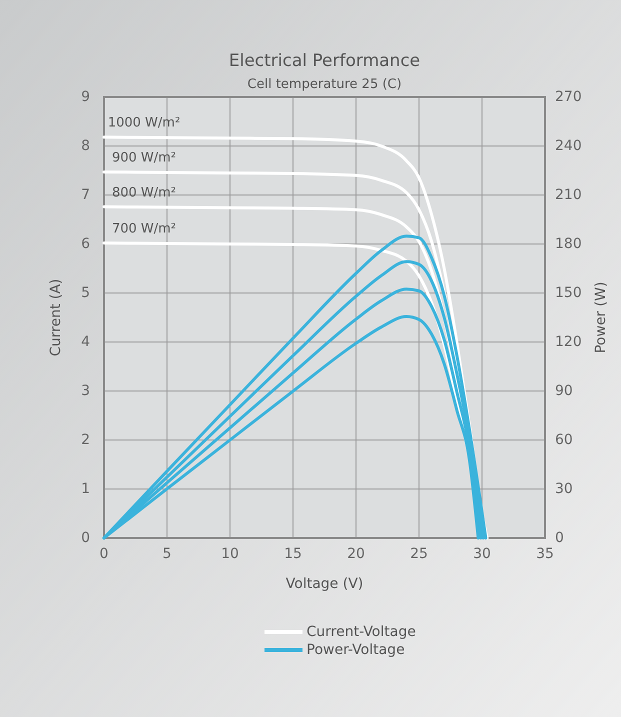 The height and width of the screenshot is (717, 621). What do you see at coordinates (85, 292) in the screenshot?
I see `y-tick-label: 5` at bounding box center [85, 292].